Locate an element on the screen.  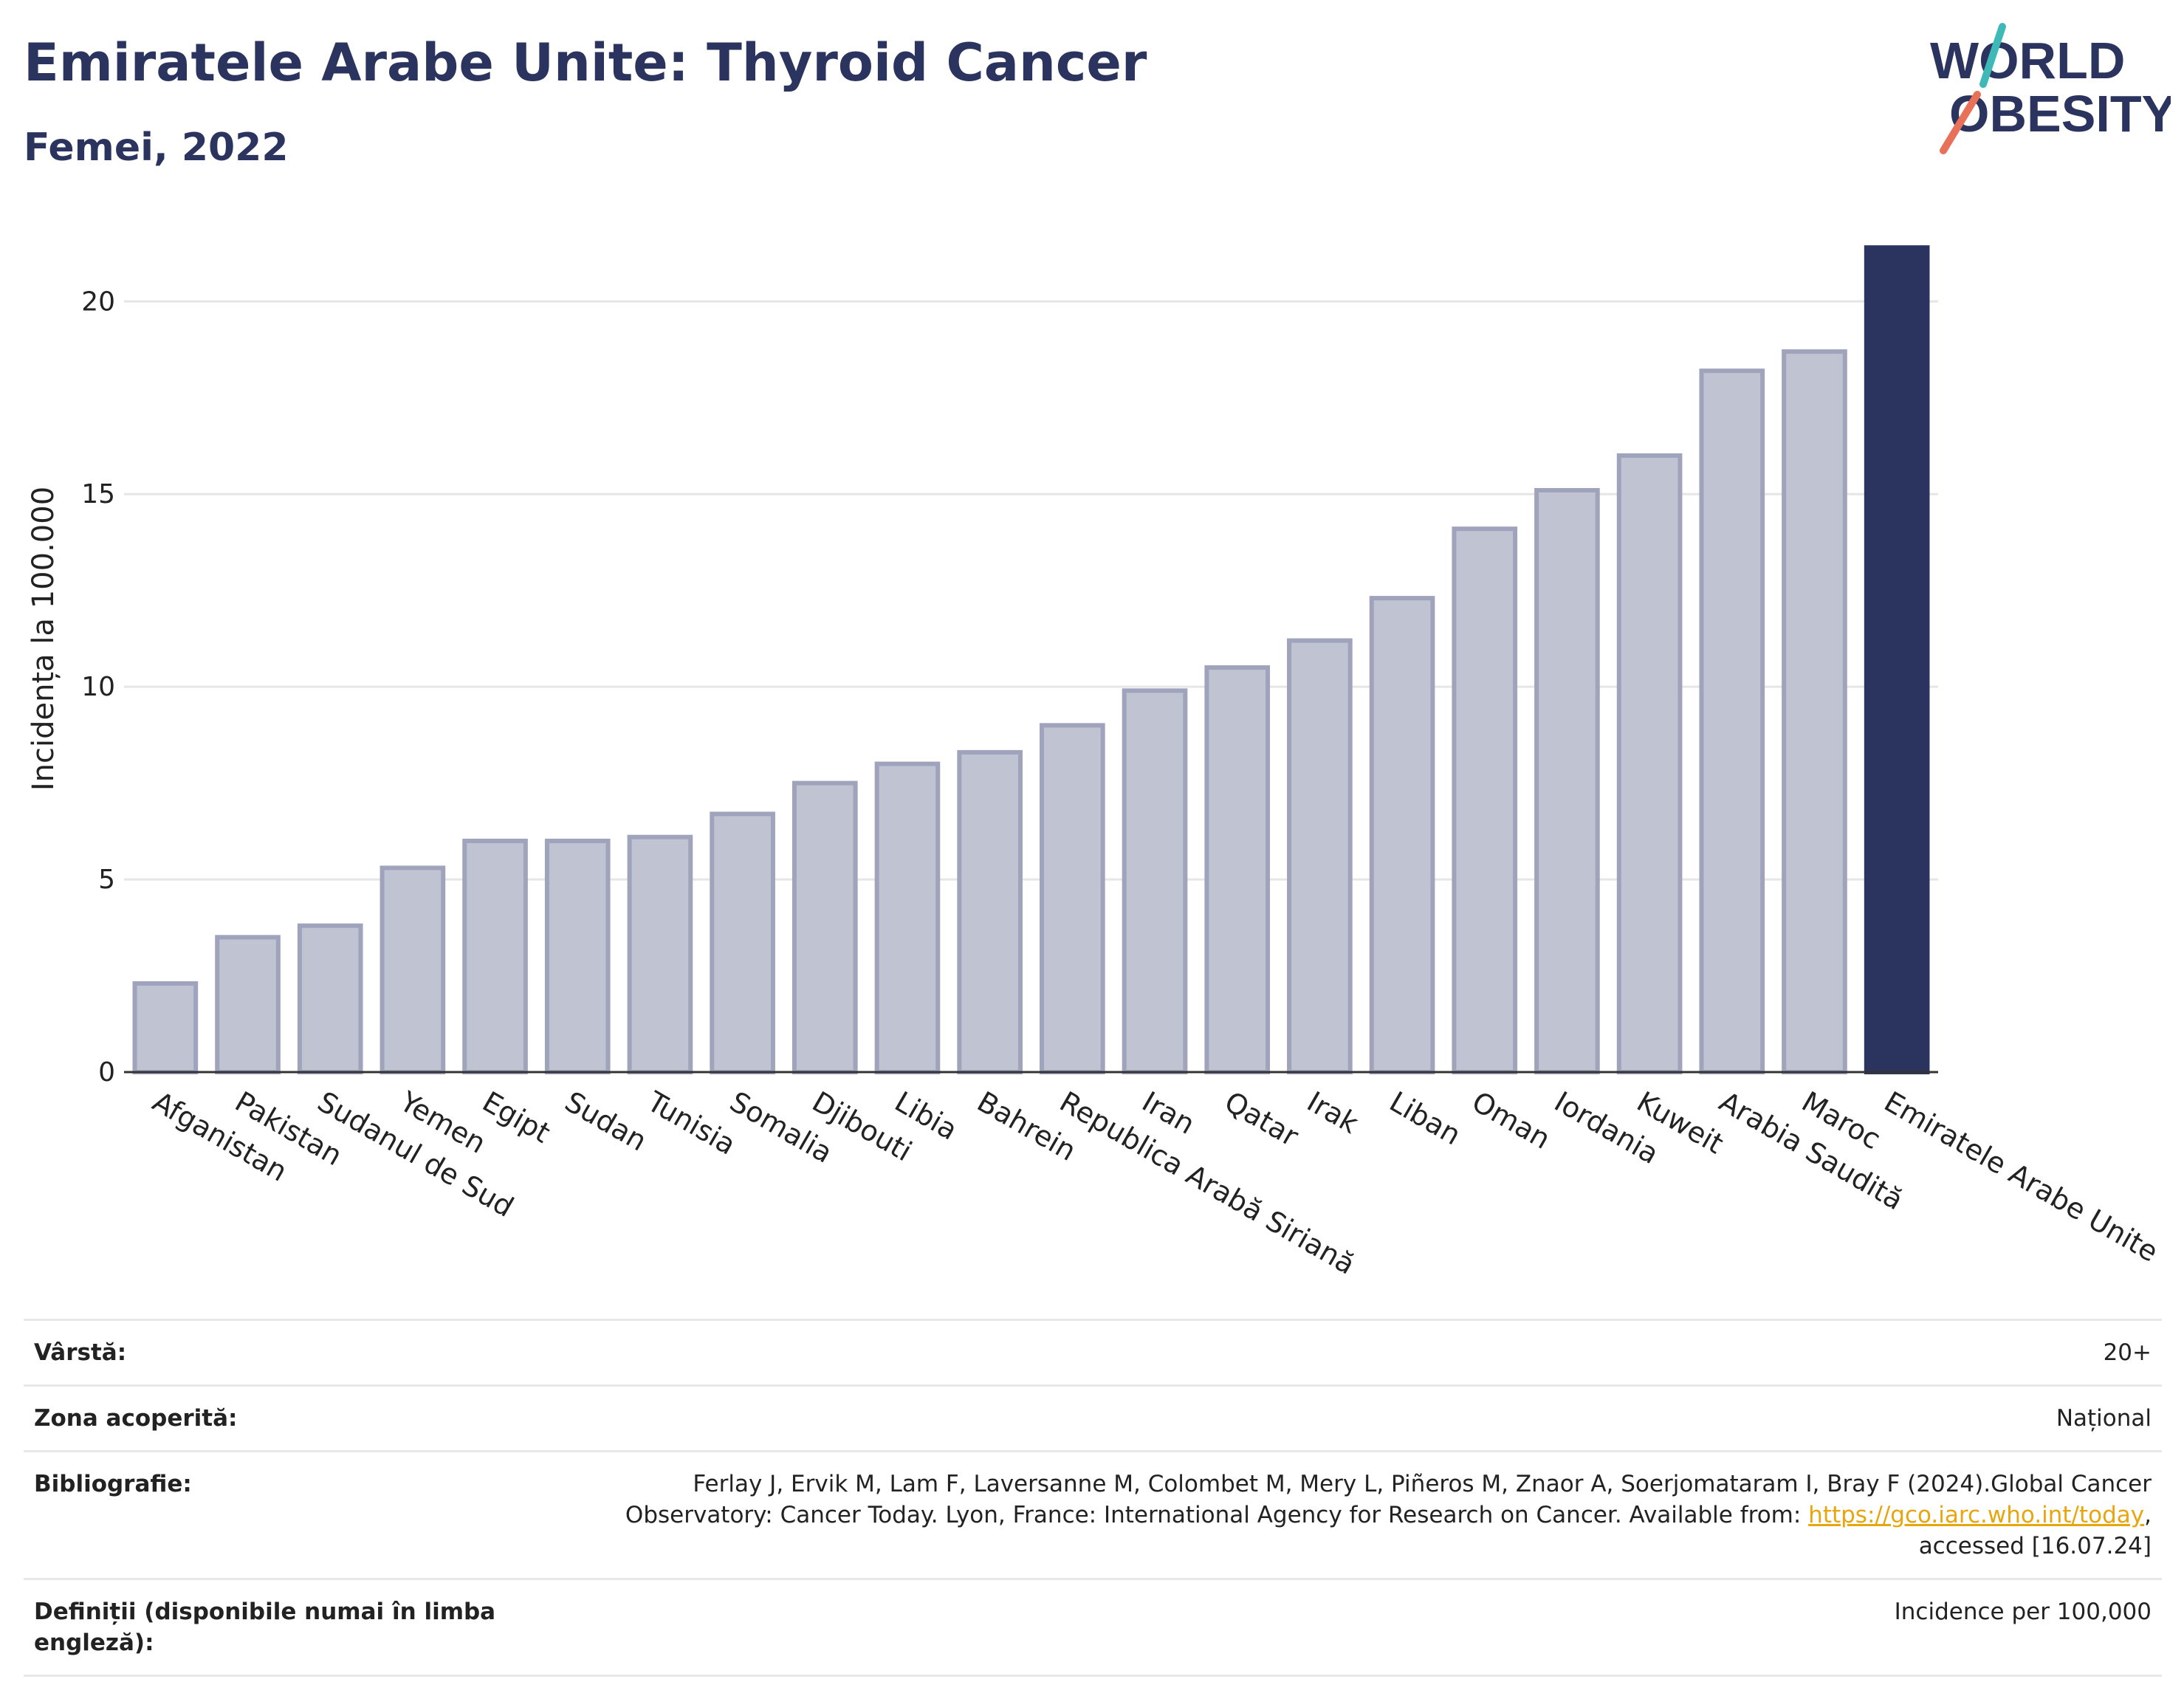
x-tick-label: Emiratele Arabe Unite is located at coordinates (2021, 1176).